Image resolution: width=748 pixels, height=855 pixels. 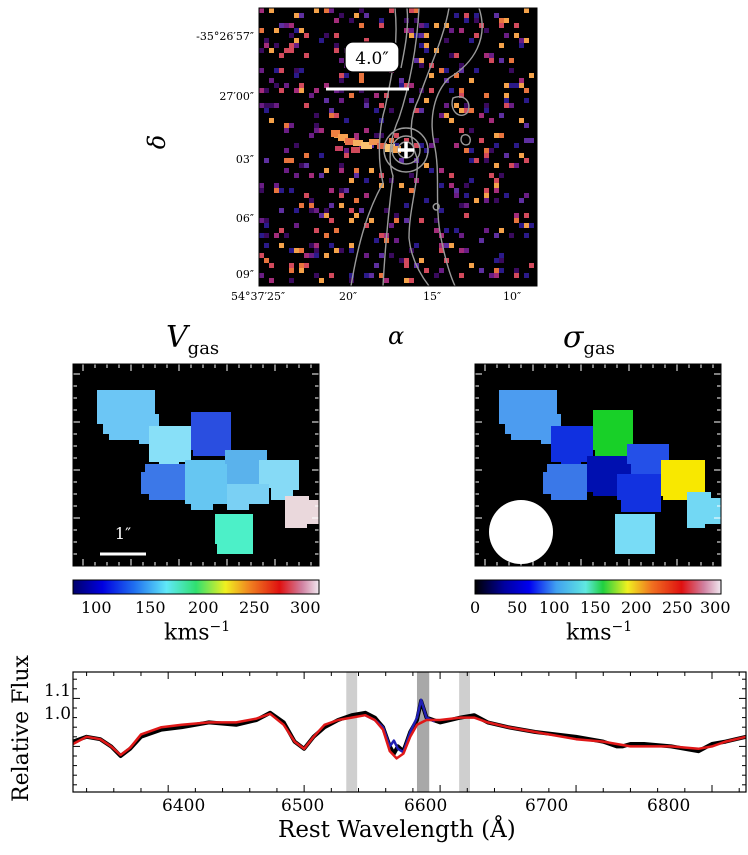 What do you see at coordinates (512, 296) in the screenshot?
I see `ra-tick-3: 10″` at bounding box center [512, 296].